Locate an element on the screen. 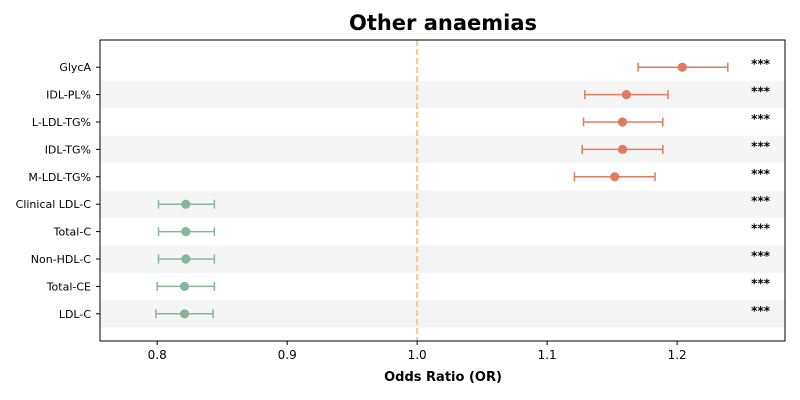 This screenshot has height=400, width=800. y-tick-label: GlycA is located at coordinates (75, 67).